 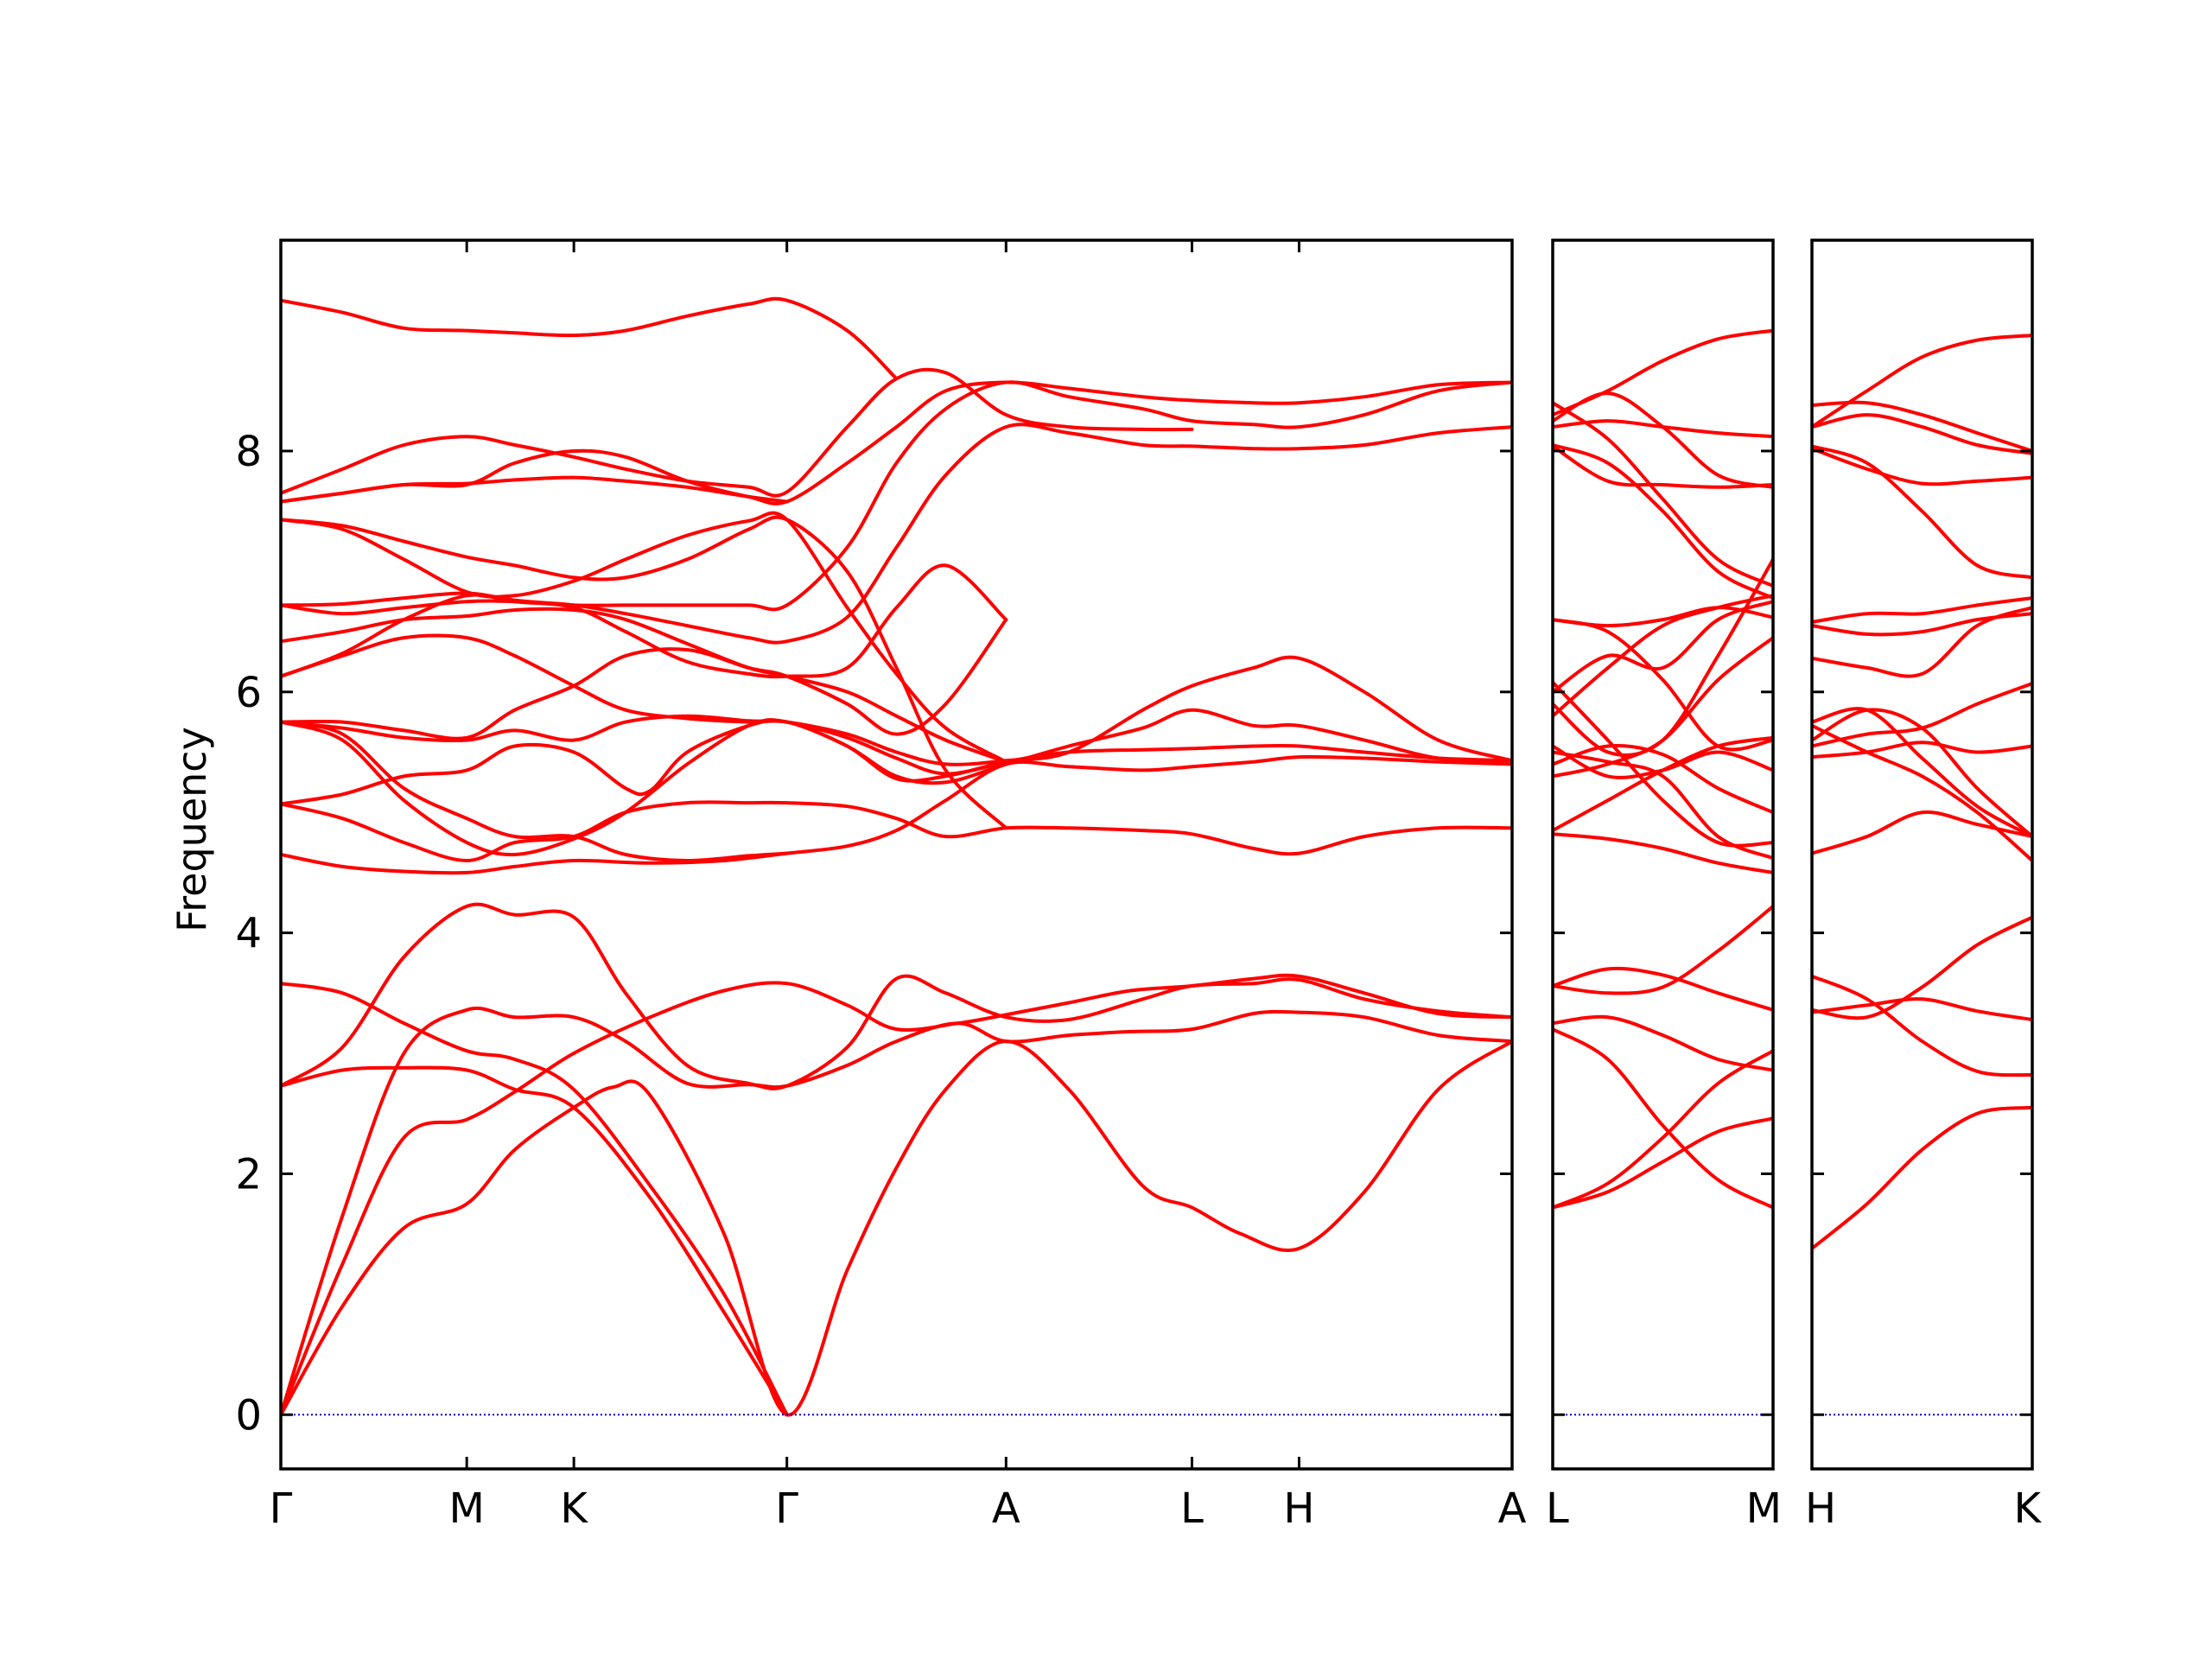 What do you see at coordinates (248, 1415) in the screenshot?
I see `y-tick-label: 0` at bounding box center [248, 1415].